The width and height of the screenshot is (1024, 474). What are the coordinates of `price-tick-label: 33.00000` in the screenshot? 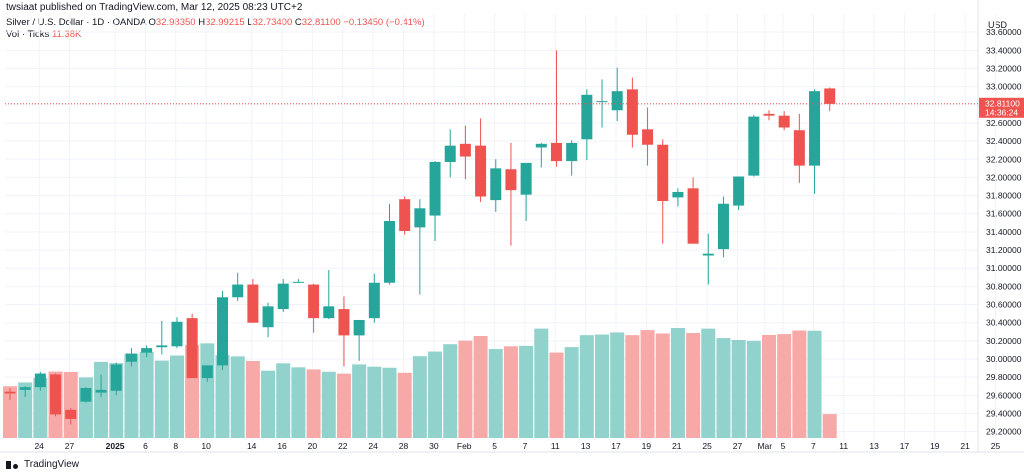 It's located at (1004, 87).